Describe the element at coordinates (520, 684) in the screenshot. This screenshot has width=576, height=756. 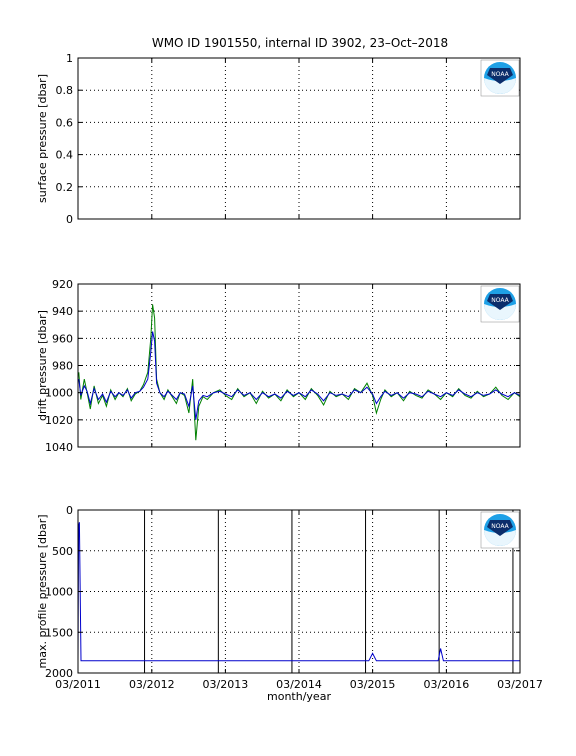
I see `x-tick-label: 03/2017` at that location.